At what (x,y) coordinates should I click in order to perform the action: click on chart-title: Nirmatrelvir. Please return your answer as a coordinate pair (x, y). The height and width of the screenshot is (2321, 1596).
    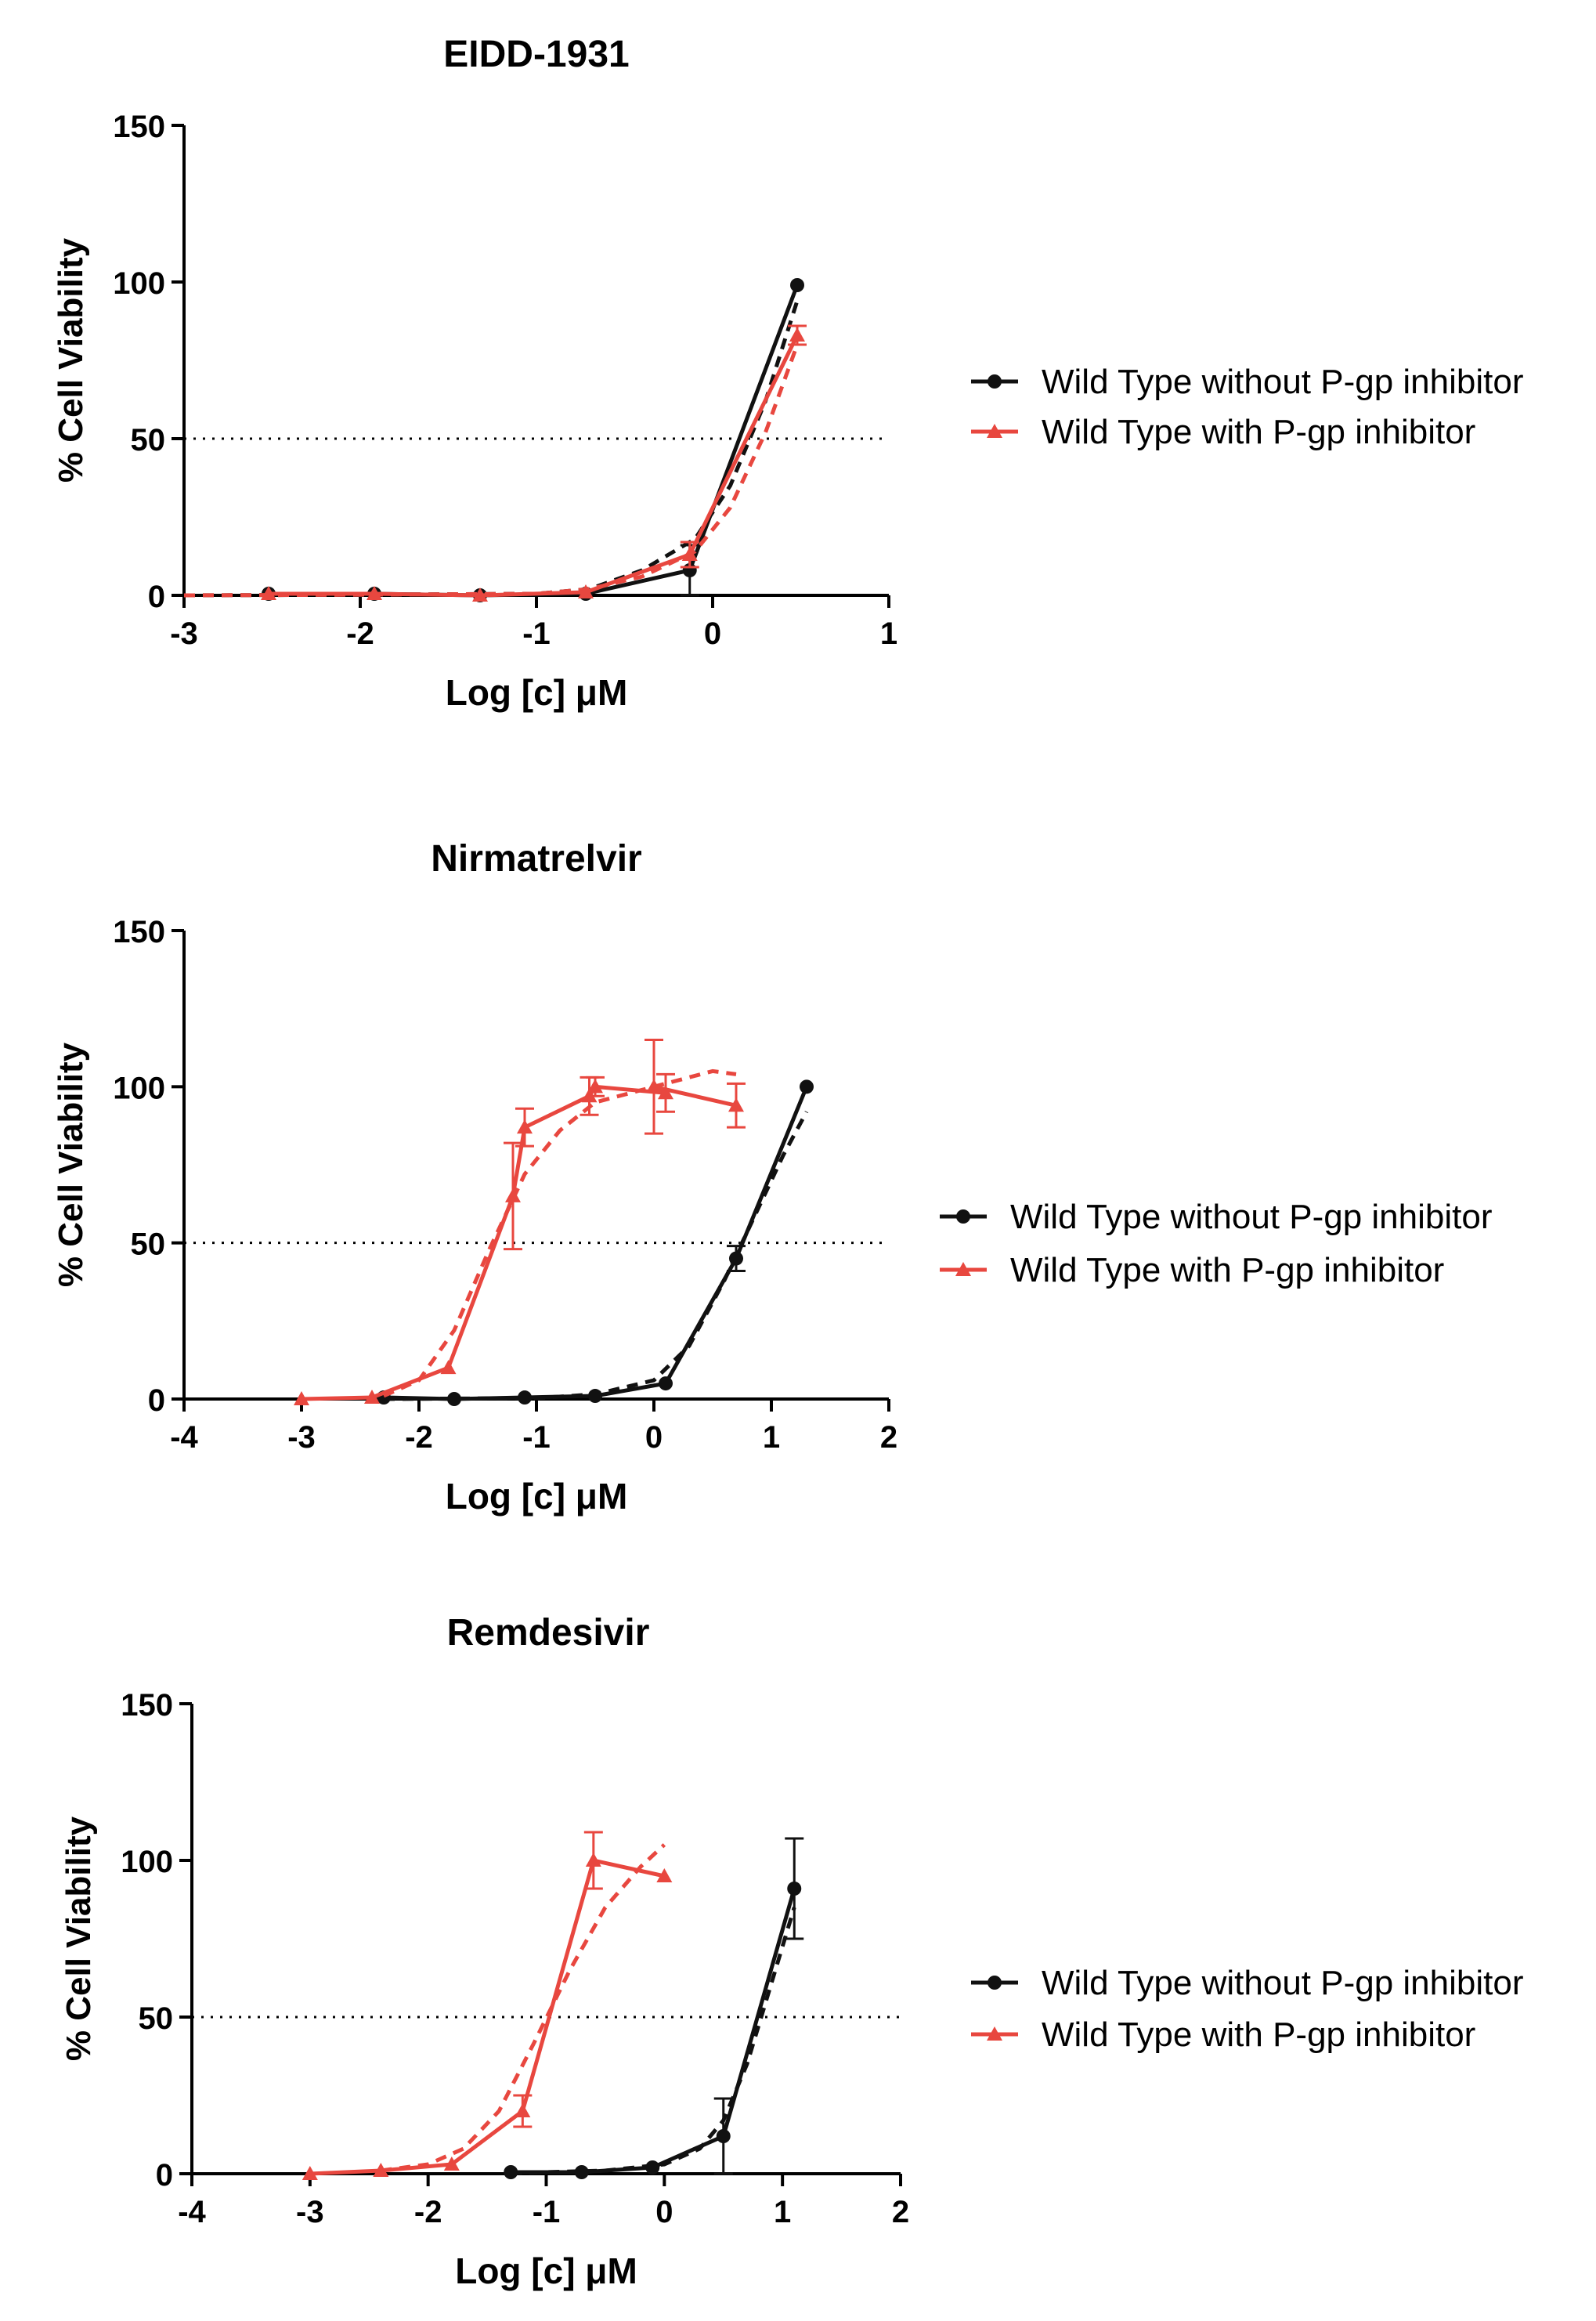
    Looking at the image, I should click on (536, 859).